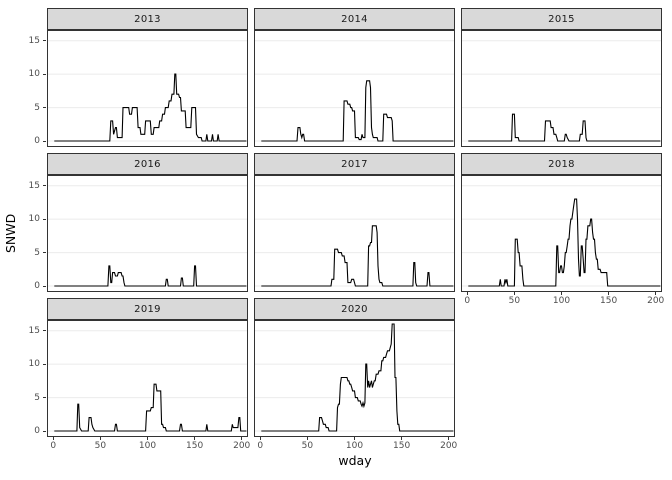  Describe the element at coordinates (354, 164) in the screenshot. I see `facet-strip-label: 2017` at that location.